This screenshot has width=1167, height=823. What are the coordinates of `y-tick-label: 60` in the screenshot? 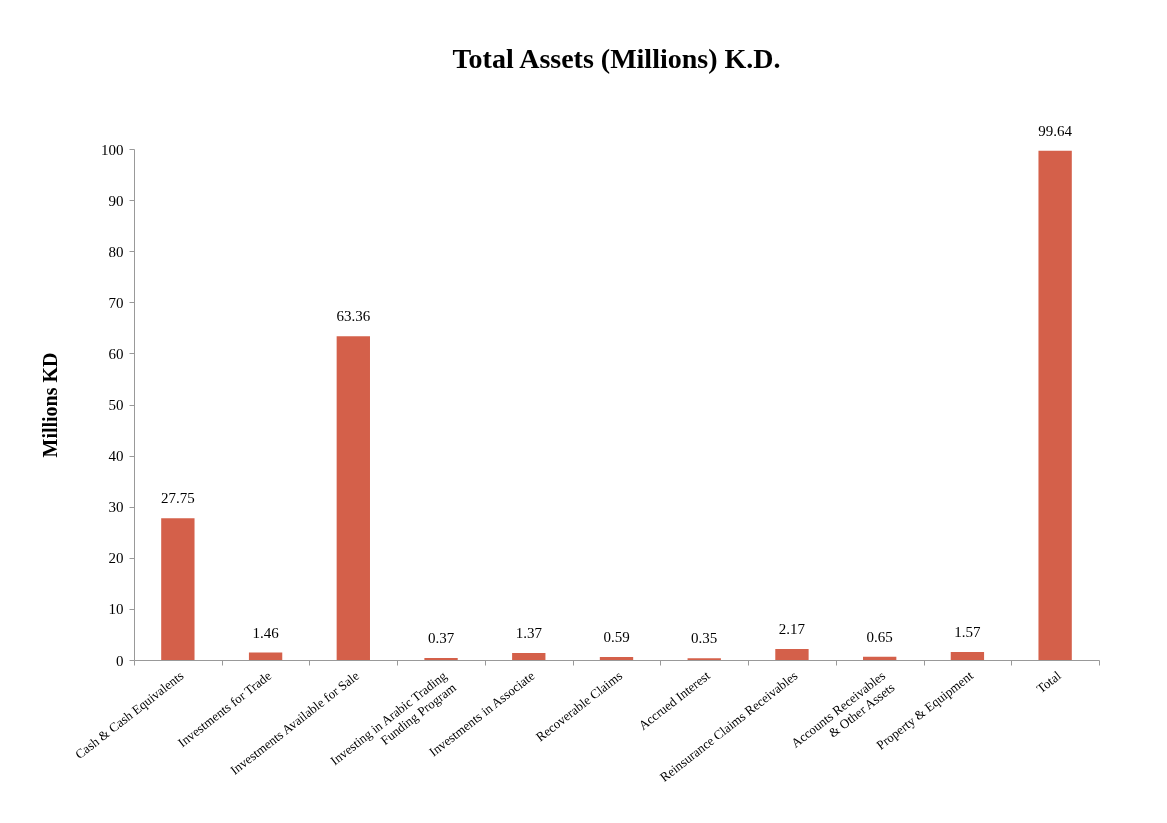 It's located at (116, 353).